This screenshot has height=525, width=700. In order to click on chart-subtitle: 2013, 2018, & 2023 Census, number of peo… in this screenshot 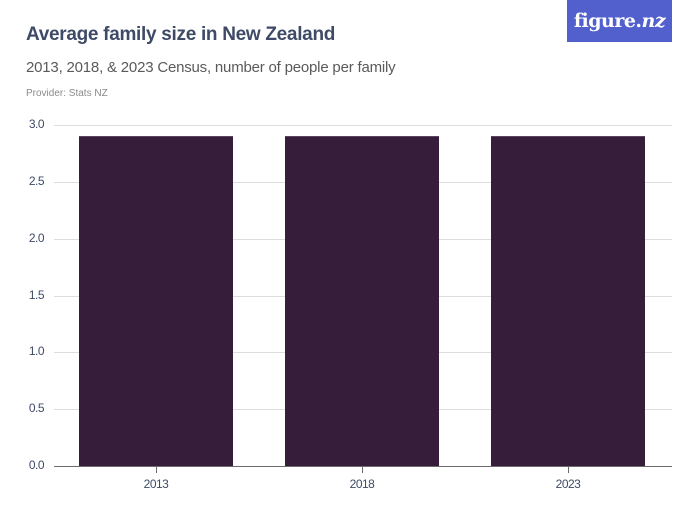, I will do `click(211, 67)`.